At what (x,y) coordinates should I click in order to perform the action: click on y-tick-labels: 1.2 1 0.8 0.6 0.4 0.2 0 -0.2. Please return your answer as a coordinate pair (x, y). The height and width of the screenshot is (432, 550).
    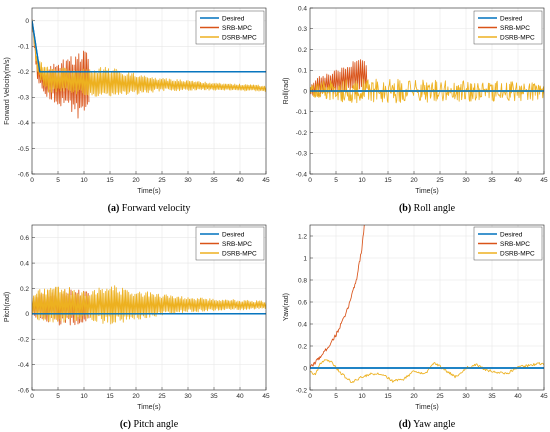
    Looking at the image, I should click on (302, 313).